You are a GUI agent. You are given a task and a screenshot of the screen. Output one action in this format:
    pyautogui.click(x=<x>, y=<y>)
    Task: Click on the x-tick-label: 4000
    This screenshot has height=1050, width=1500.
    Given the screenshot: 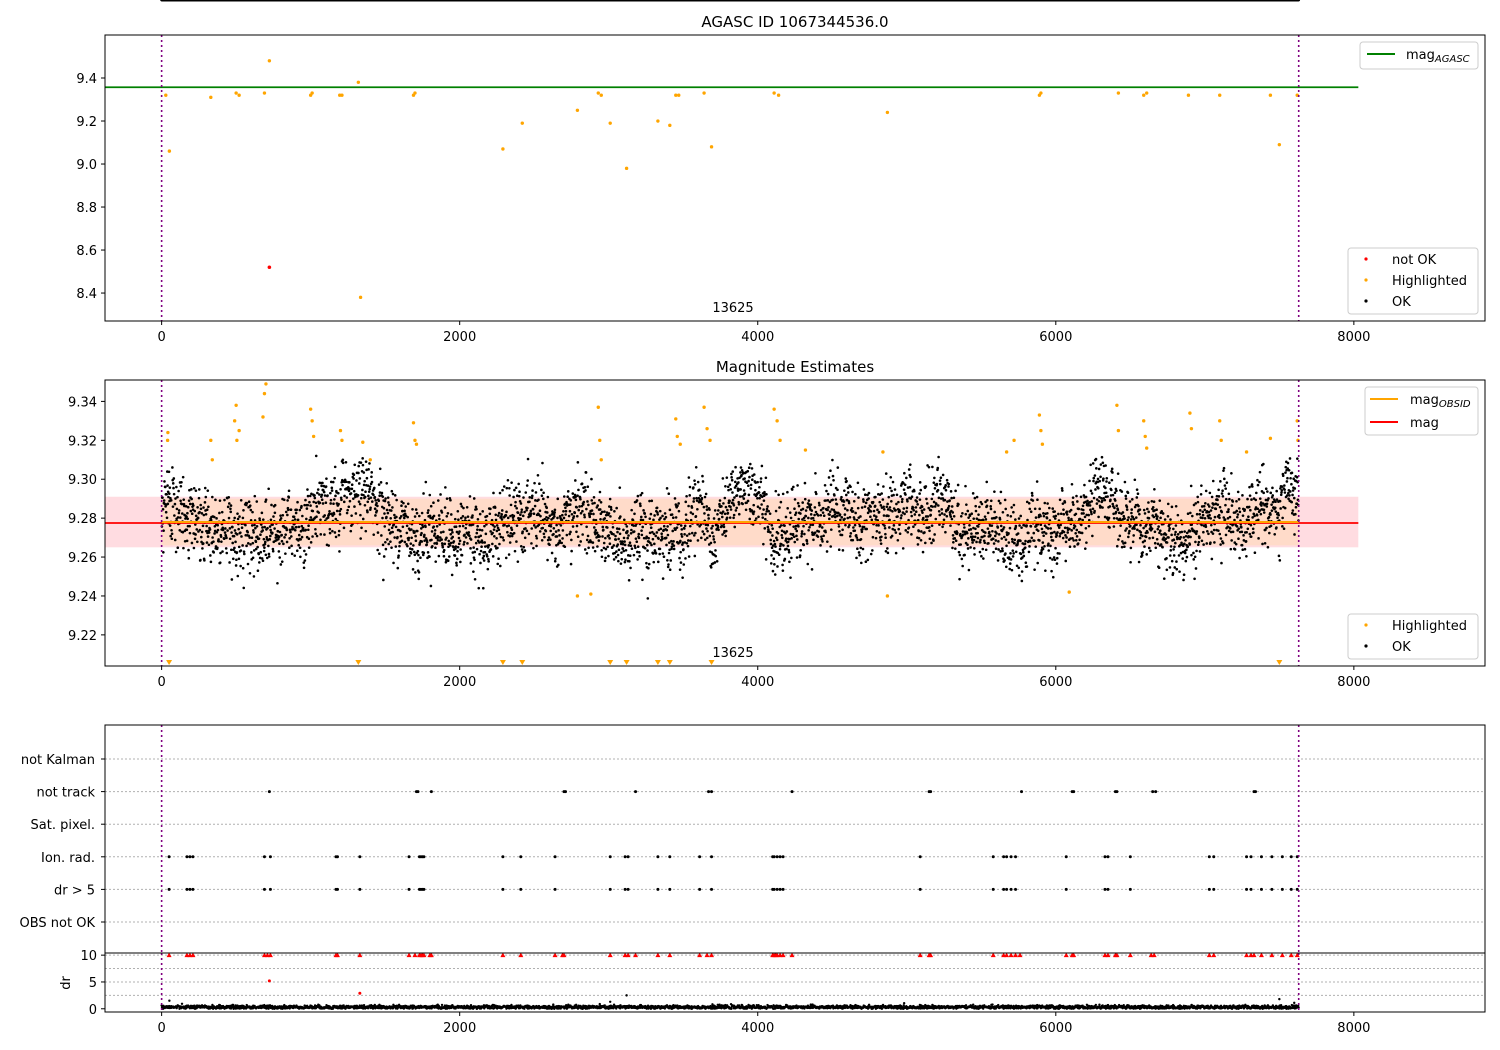 What is the action you would take?
    pyautogui.click(x=757, y=337)
    